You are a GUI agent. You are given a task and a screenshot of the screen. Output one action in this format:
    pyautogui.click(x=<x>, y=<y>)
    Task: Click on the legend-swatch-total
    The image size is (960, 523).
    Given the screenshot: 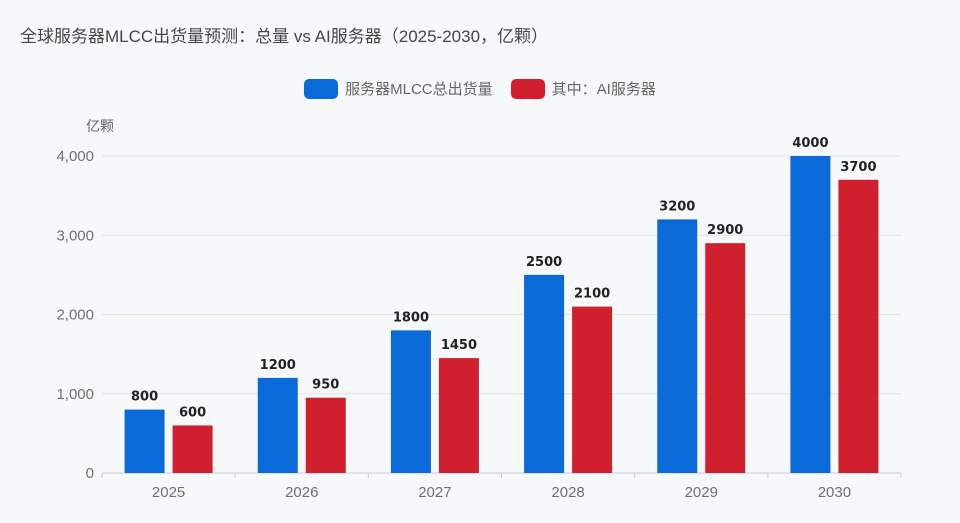 What is the action you would take?
    pyautogui.click(x=321, y=88)
    